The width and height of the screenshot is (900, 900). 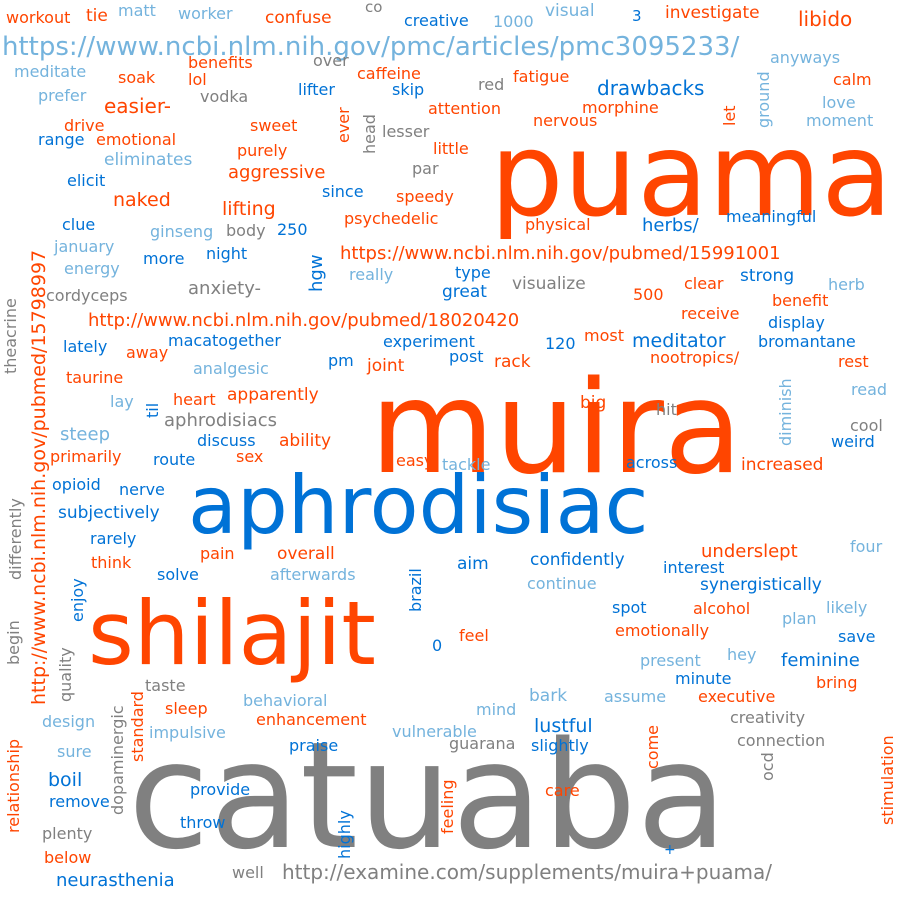 What do you see at coordinates (225, 288) in the screenshot?
I see `word-anxiety: anxiety-` at bounding box center [225, 288].